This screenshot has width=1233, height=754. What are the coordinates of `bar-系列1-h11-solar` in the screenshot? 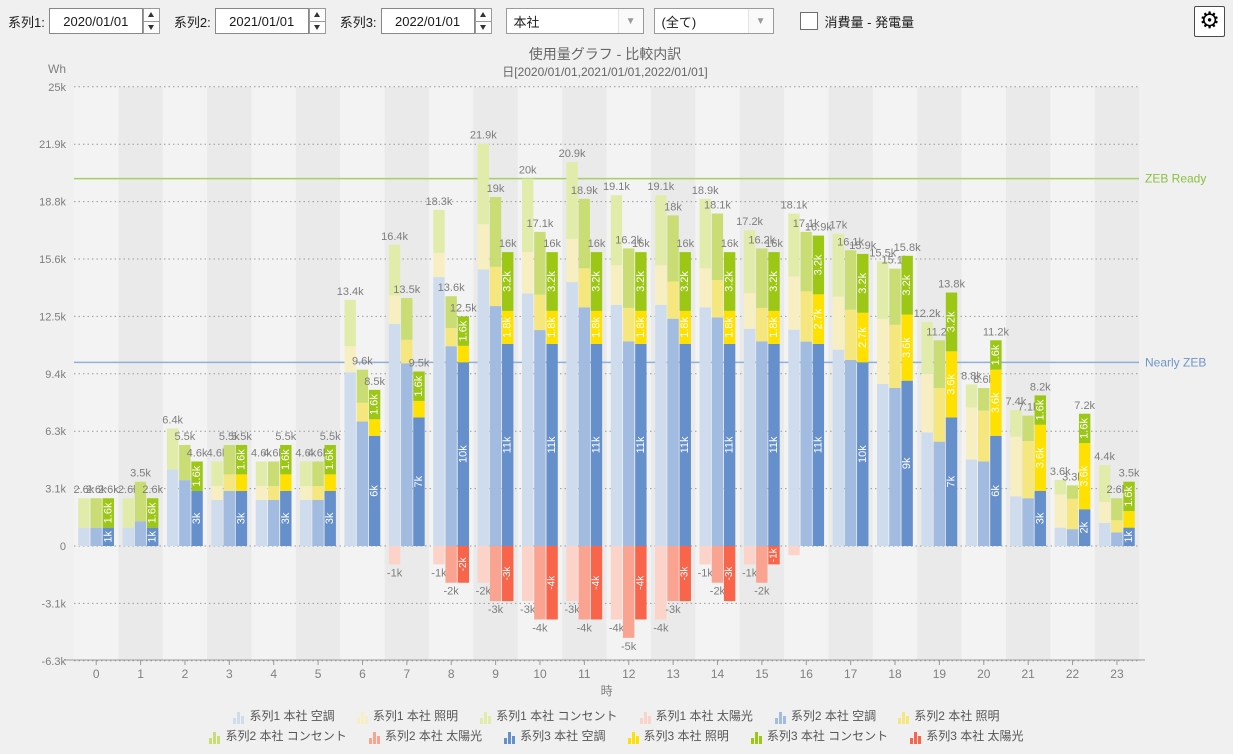 It's located at (572, 574).